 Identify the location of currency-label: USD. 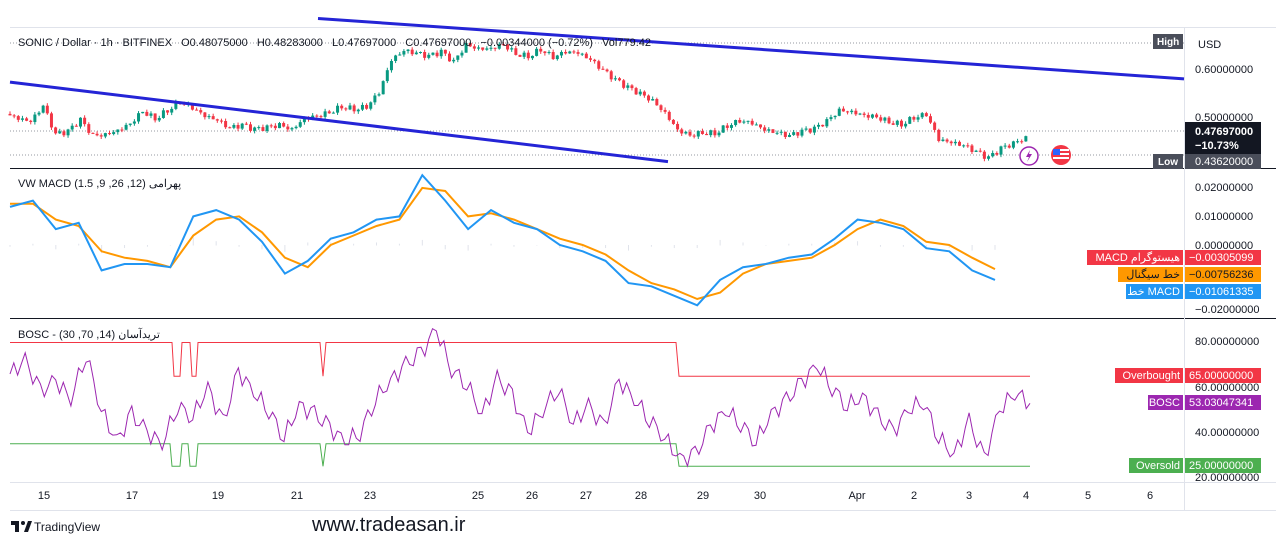
(1209, 45).